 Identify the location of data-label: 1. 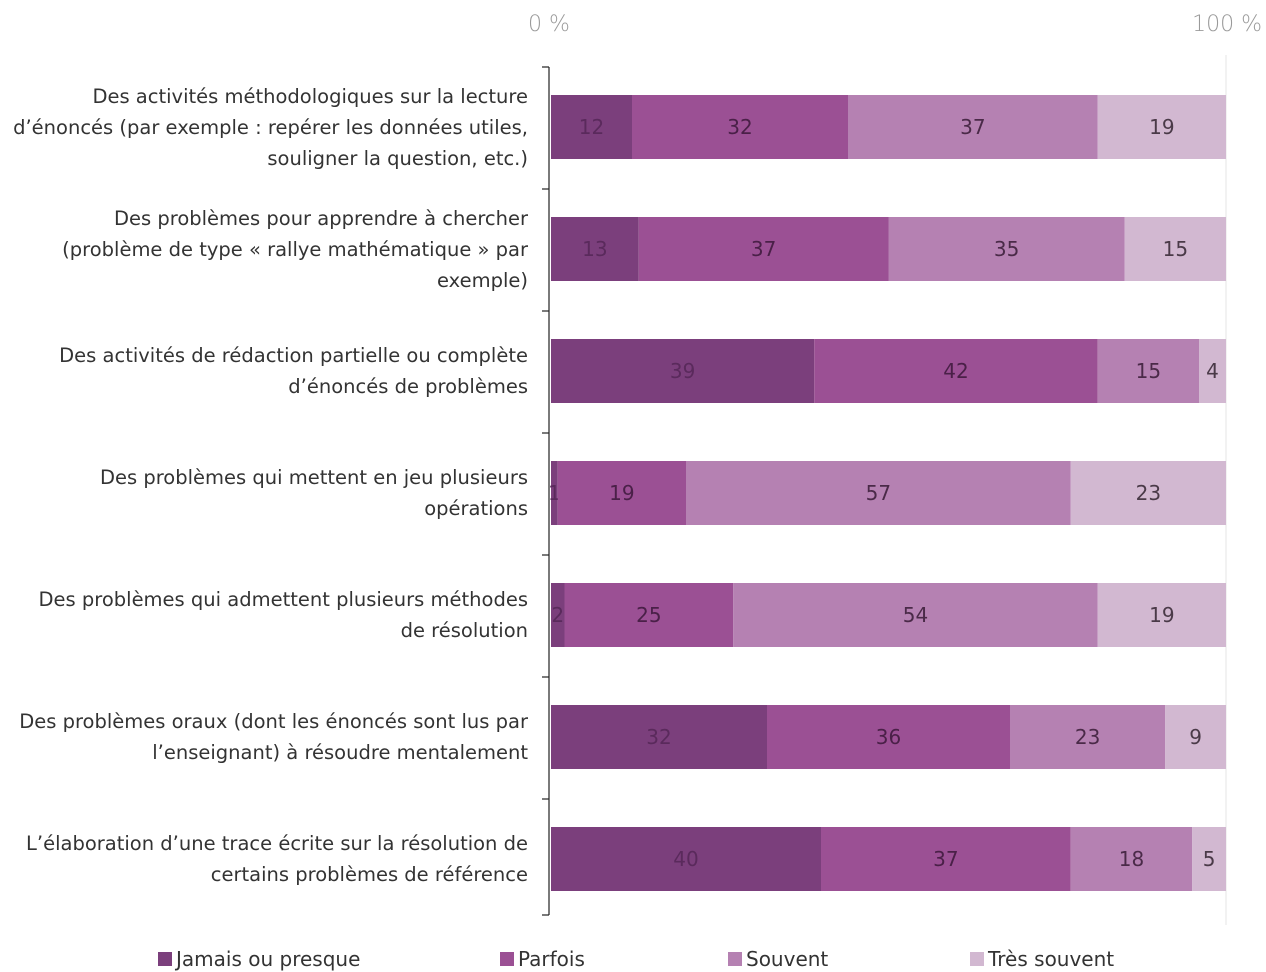
(554, 493).